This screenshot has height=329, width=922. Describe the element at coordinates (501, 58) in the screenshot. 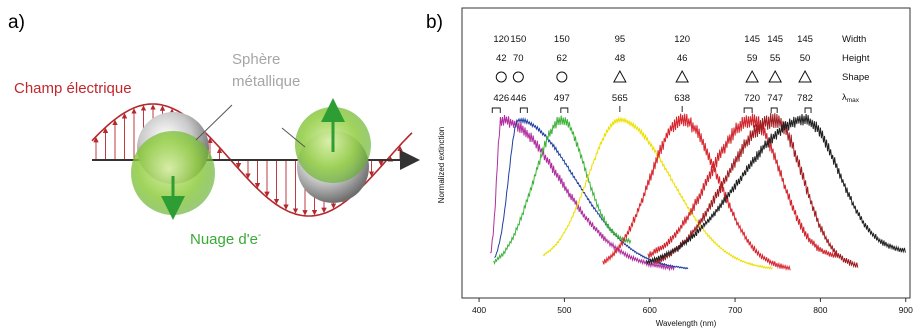

I see `table-height-cell: 42` at that location.